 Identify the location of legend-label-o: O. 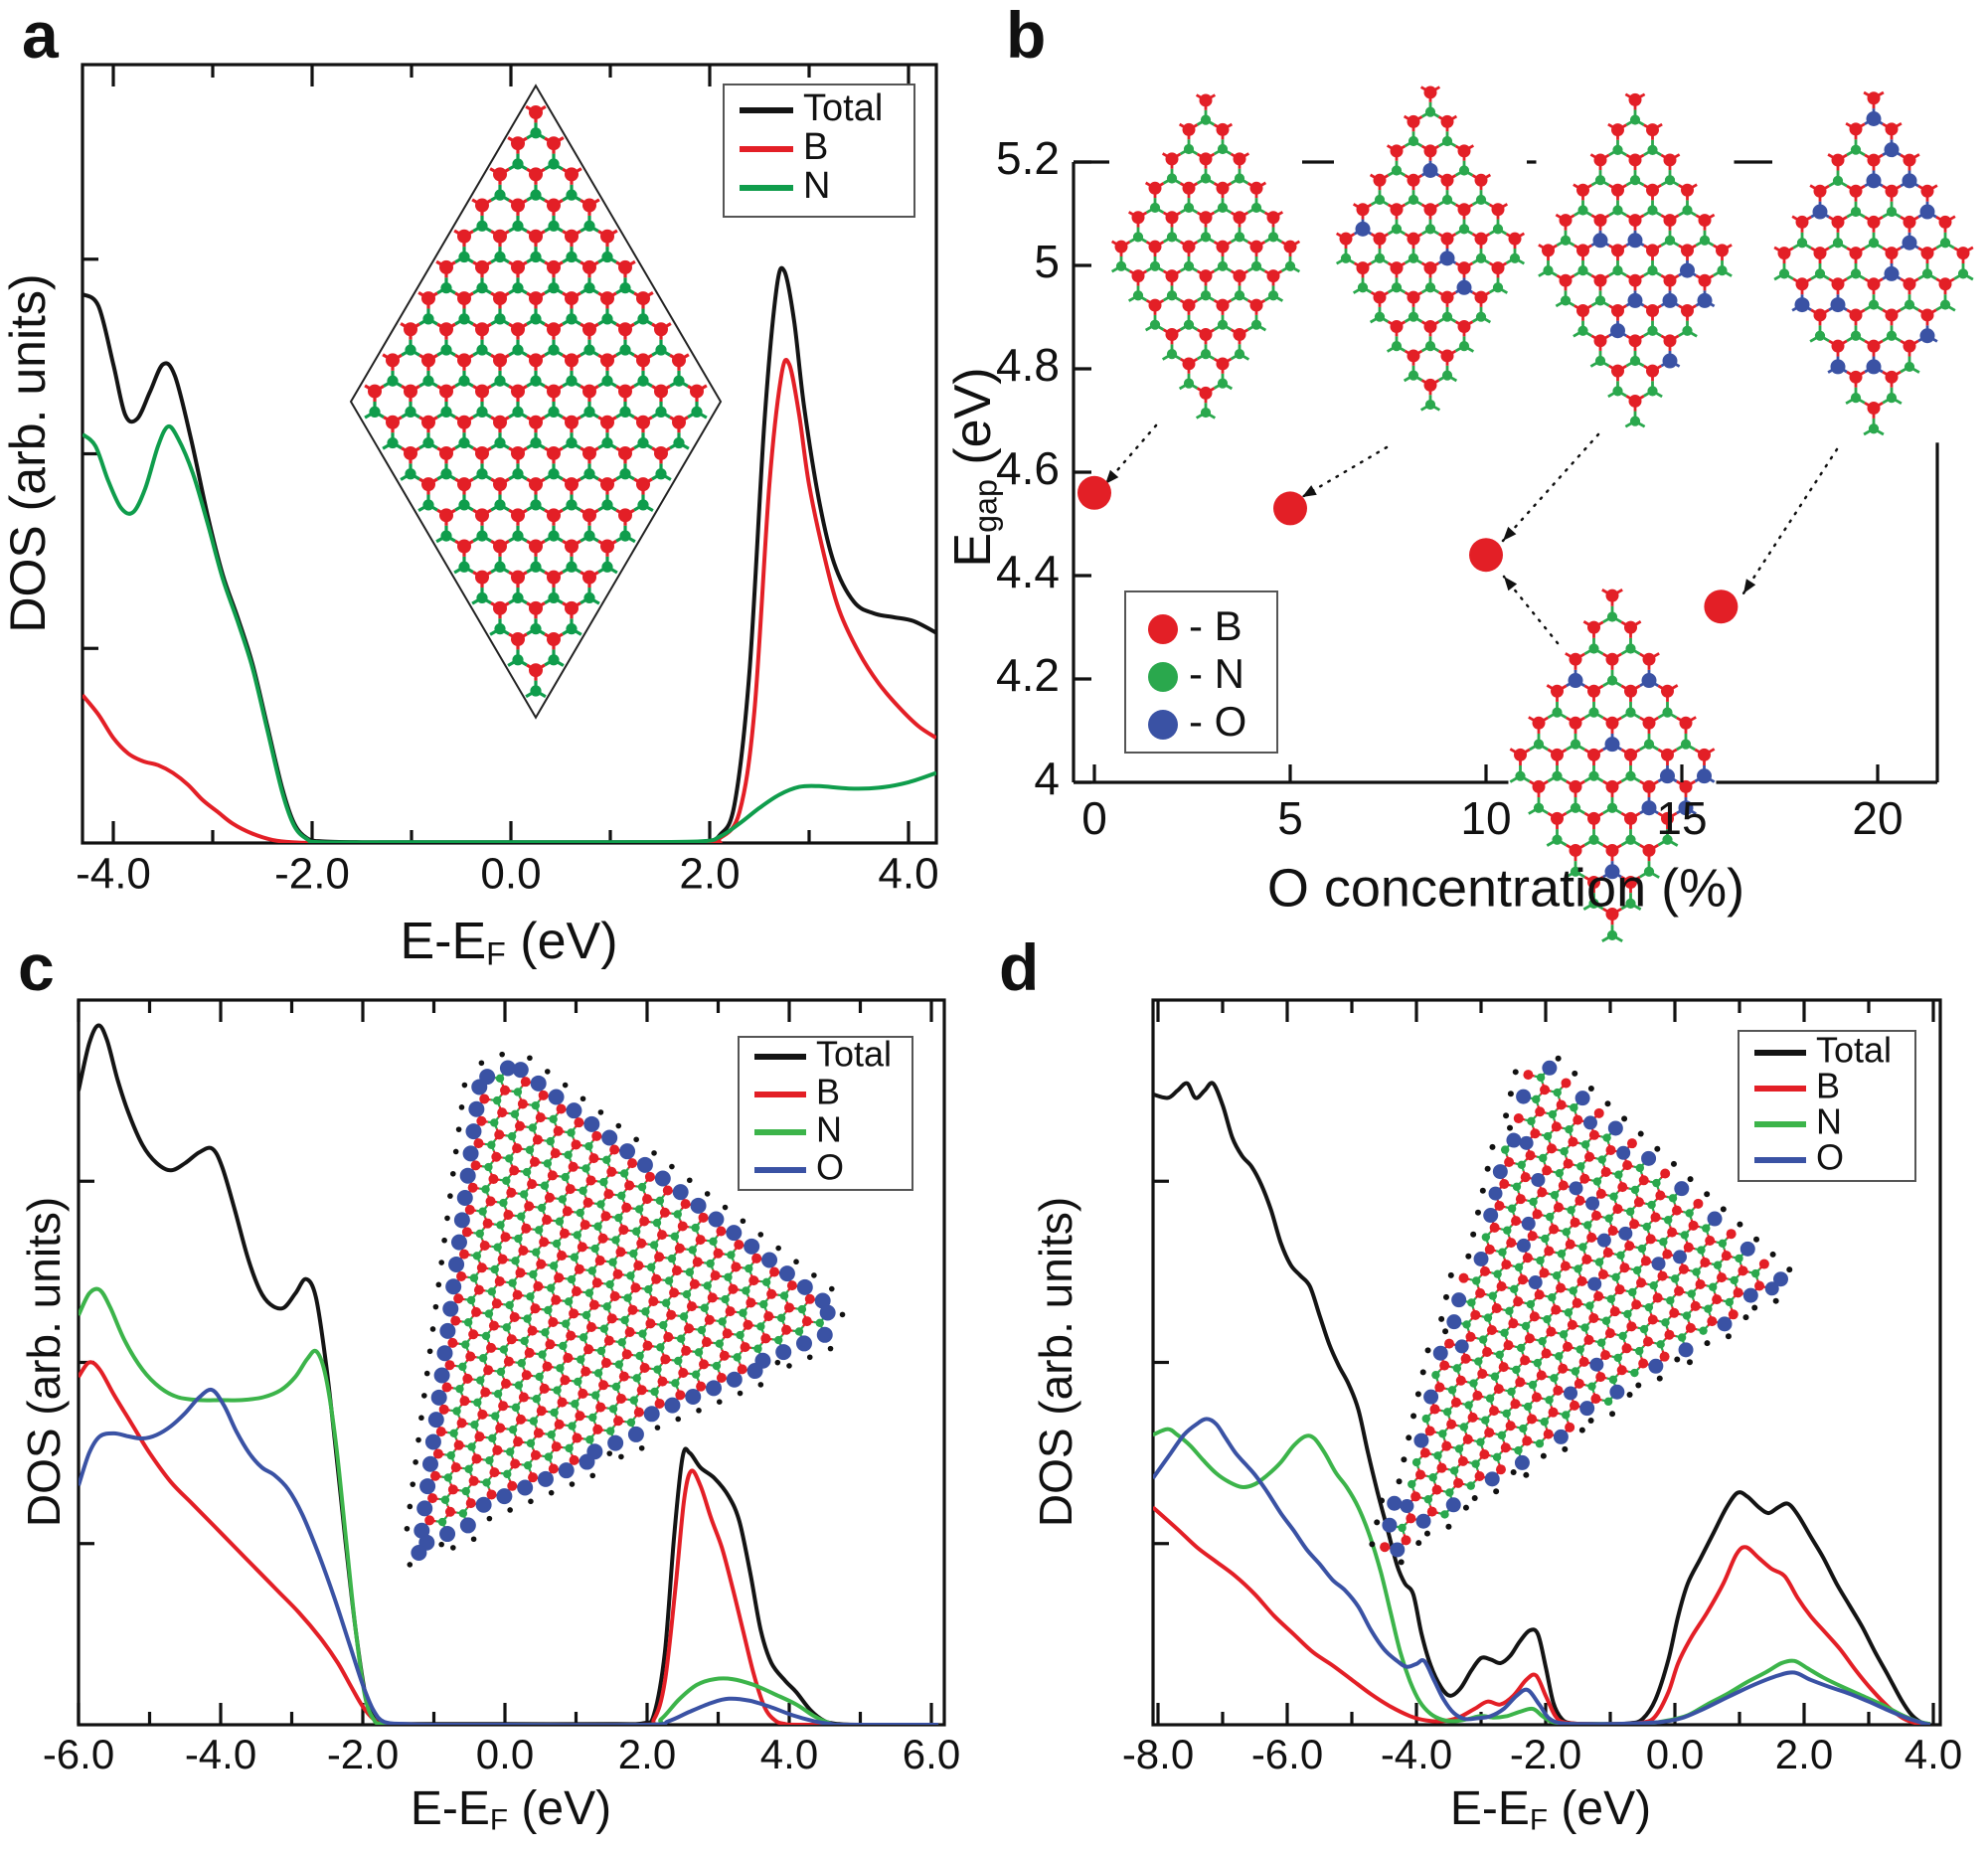
(1830, 1157).